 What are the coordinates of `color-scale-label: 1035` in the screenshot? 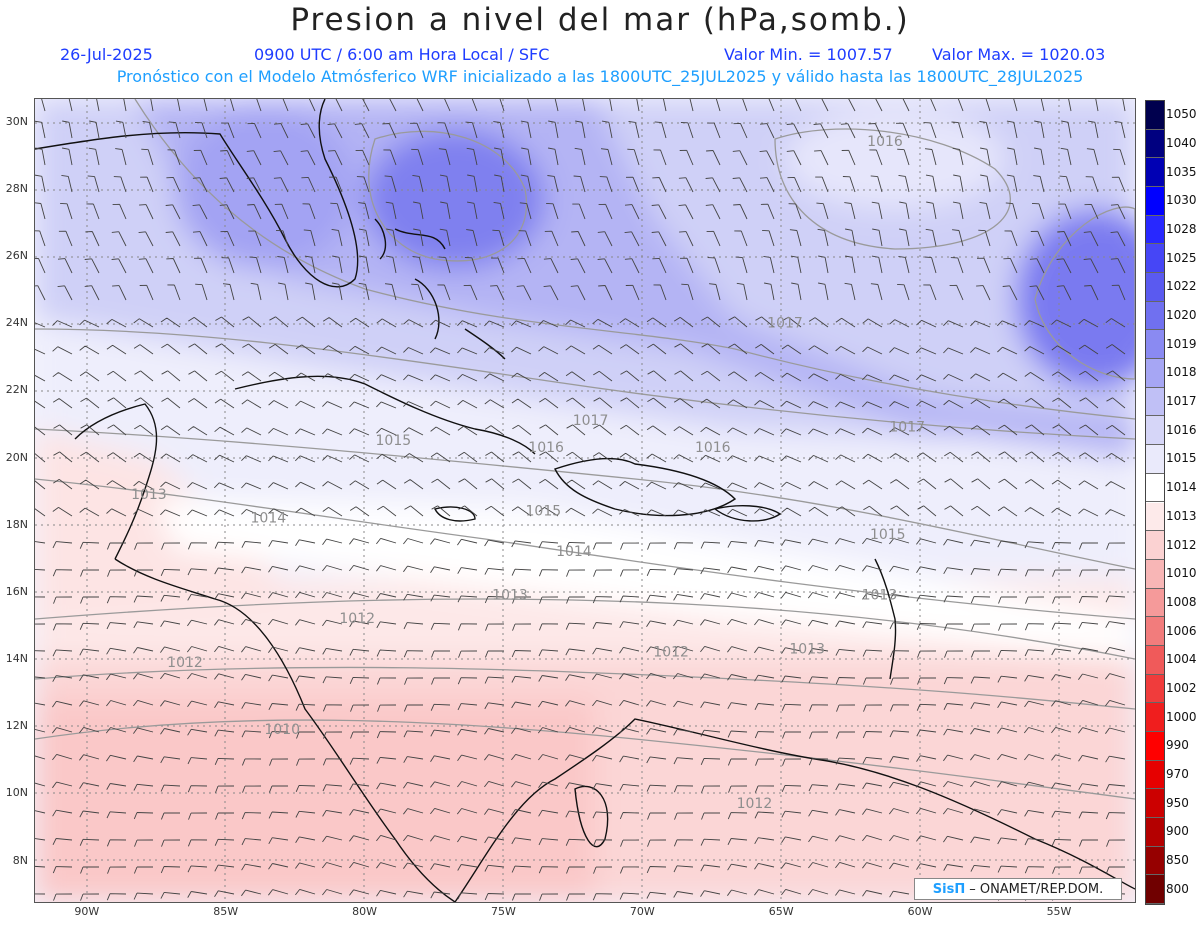 It's located at (1181, 171).